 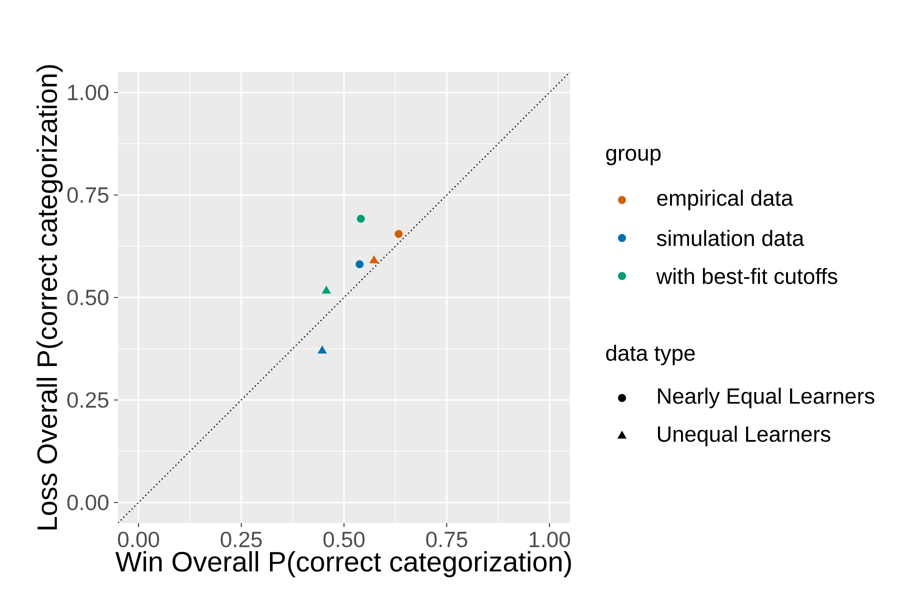 What do you see at coordinates (87, 195) in the screenshot?
I see `y-tick-label: 0.75` at bounding box center [87, 195].